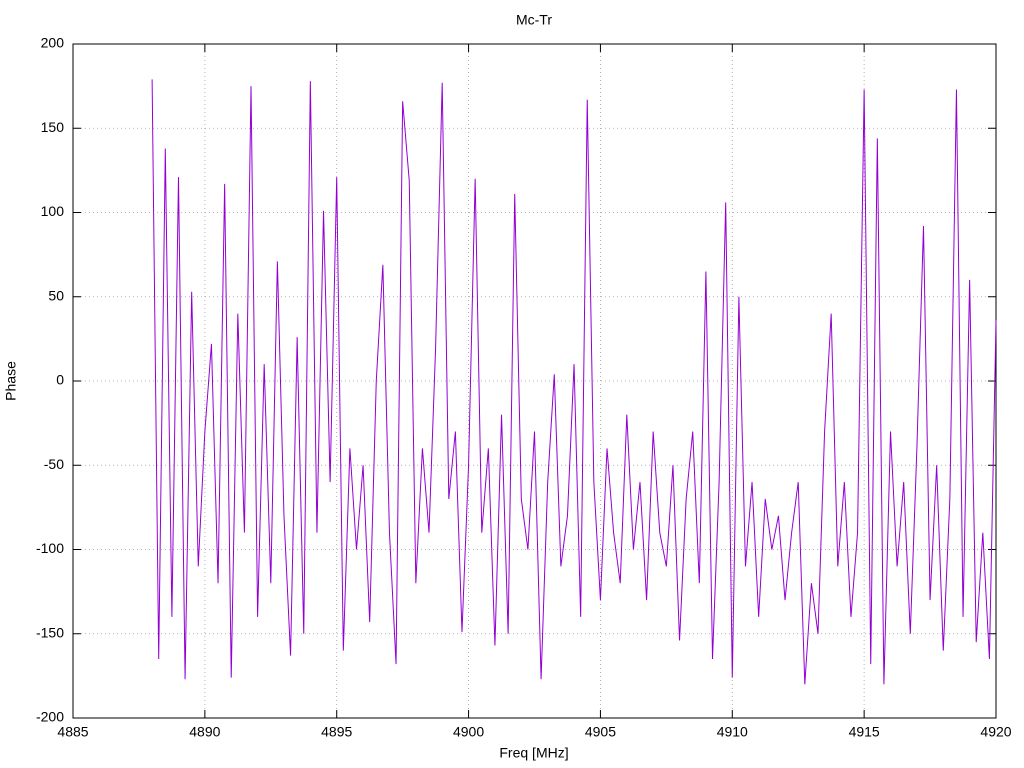  Describe the element at coordinates (53, 43) in the screenshot. I see `y-tick-label: 200` at that location.